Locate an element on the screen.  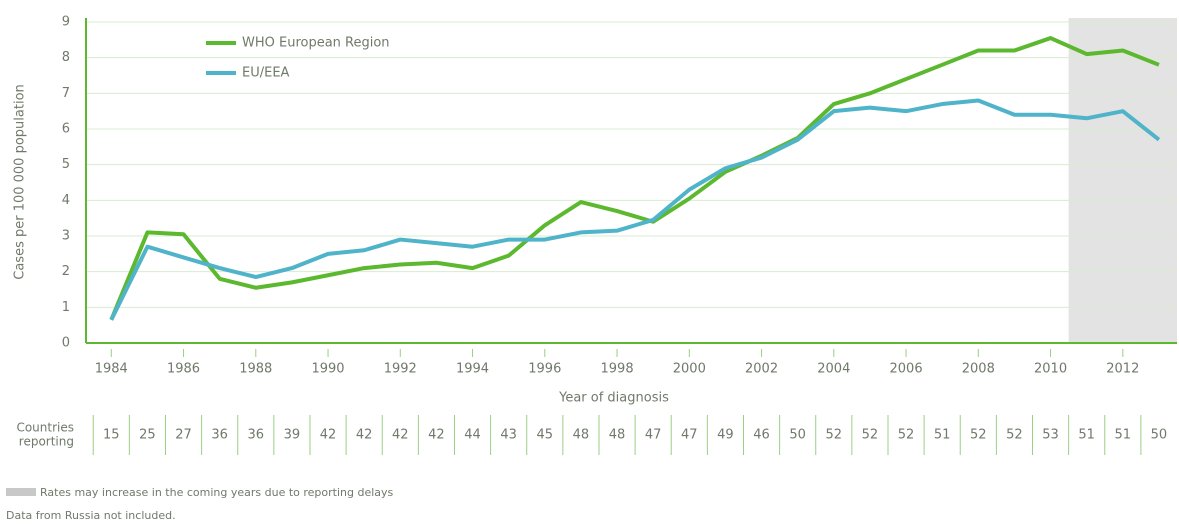
y-tick-label: 3 is located at coordinates (66, 236).